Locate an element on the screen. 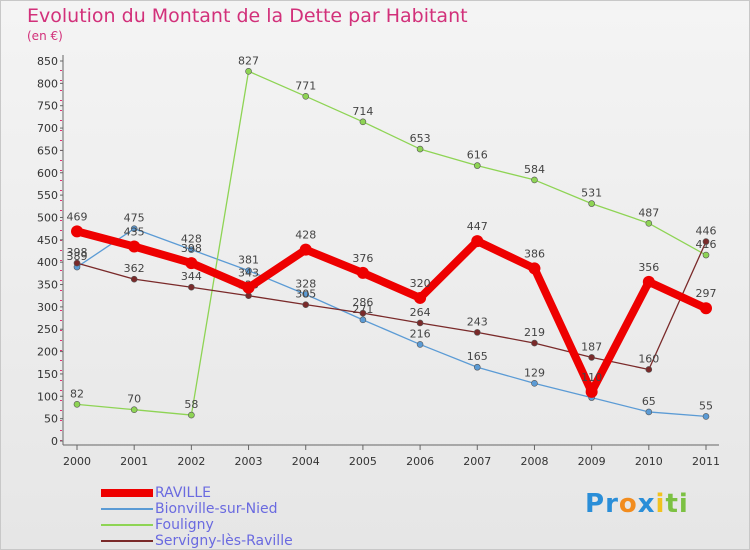 The width and height of the screenshot is (750, 550). y-tick-label: 350 is located at coordinates (47, 285).